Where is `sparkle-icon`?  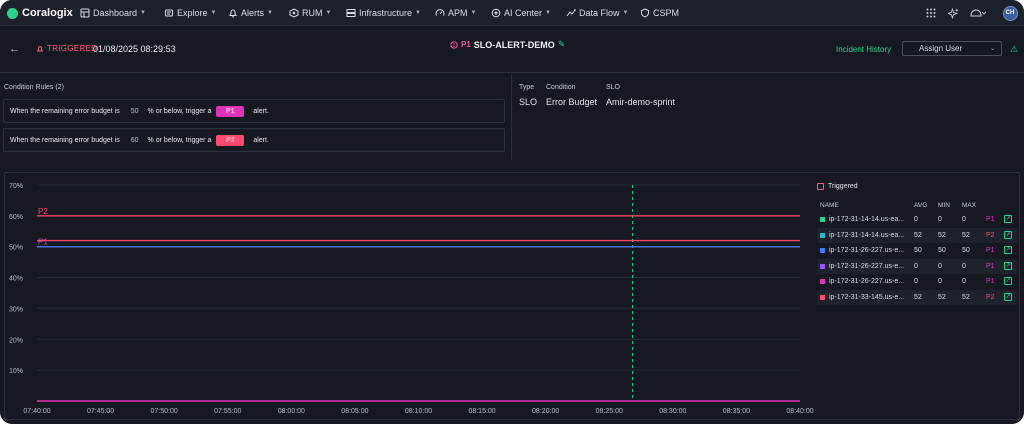
sparkle-icon is located at coordinates (953, 13).